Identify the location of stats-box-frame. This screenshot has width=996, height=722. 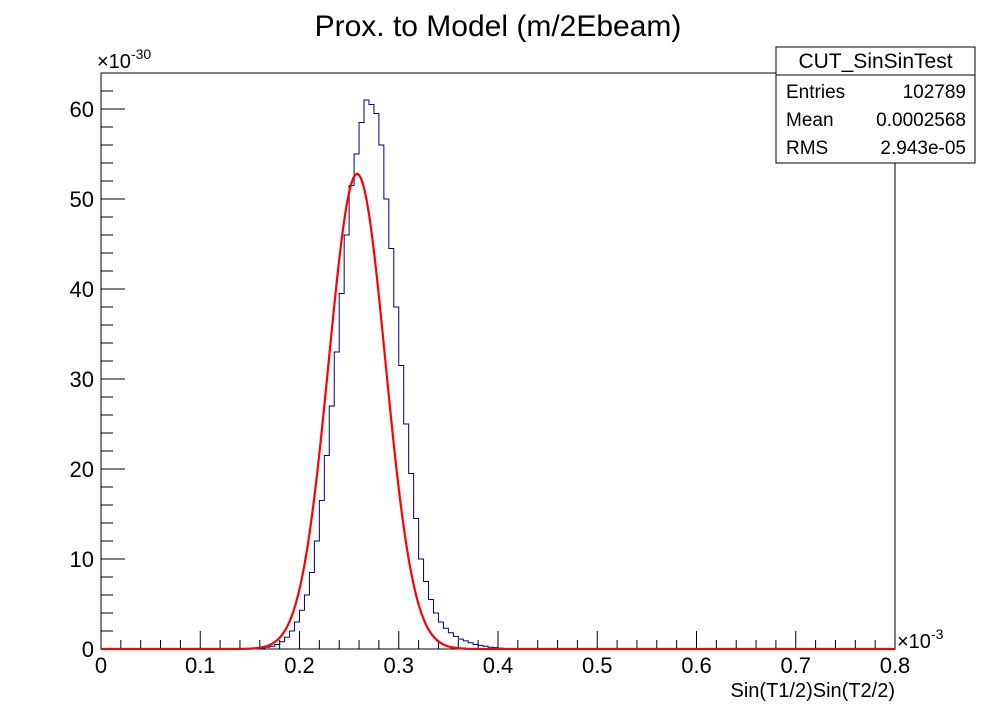
(875, 105).